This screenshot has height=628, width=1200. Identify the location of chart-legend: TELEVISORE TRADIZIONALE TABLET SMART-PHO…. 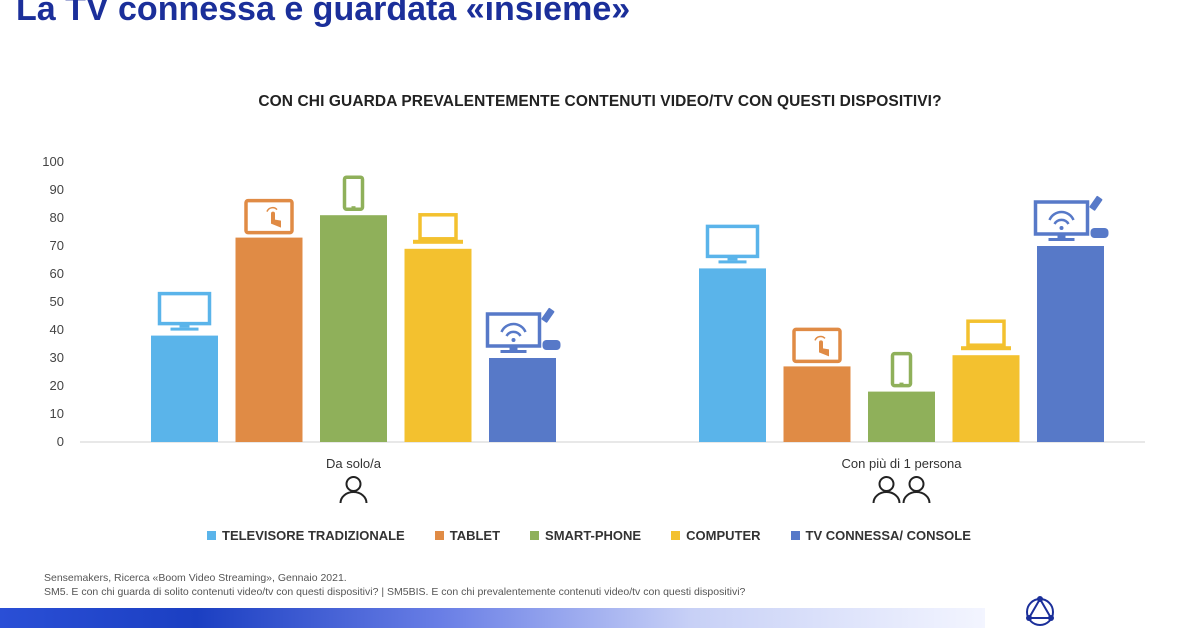
(604, 535).